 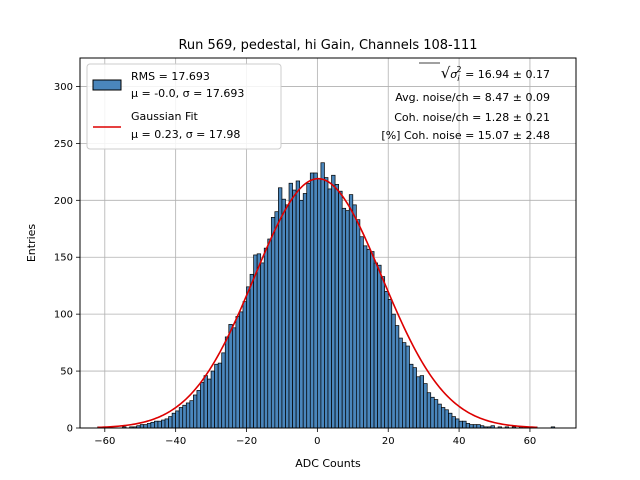 I want to click on sigma-superscript: 2, so click(x=459, y=69).